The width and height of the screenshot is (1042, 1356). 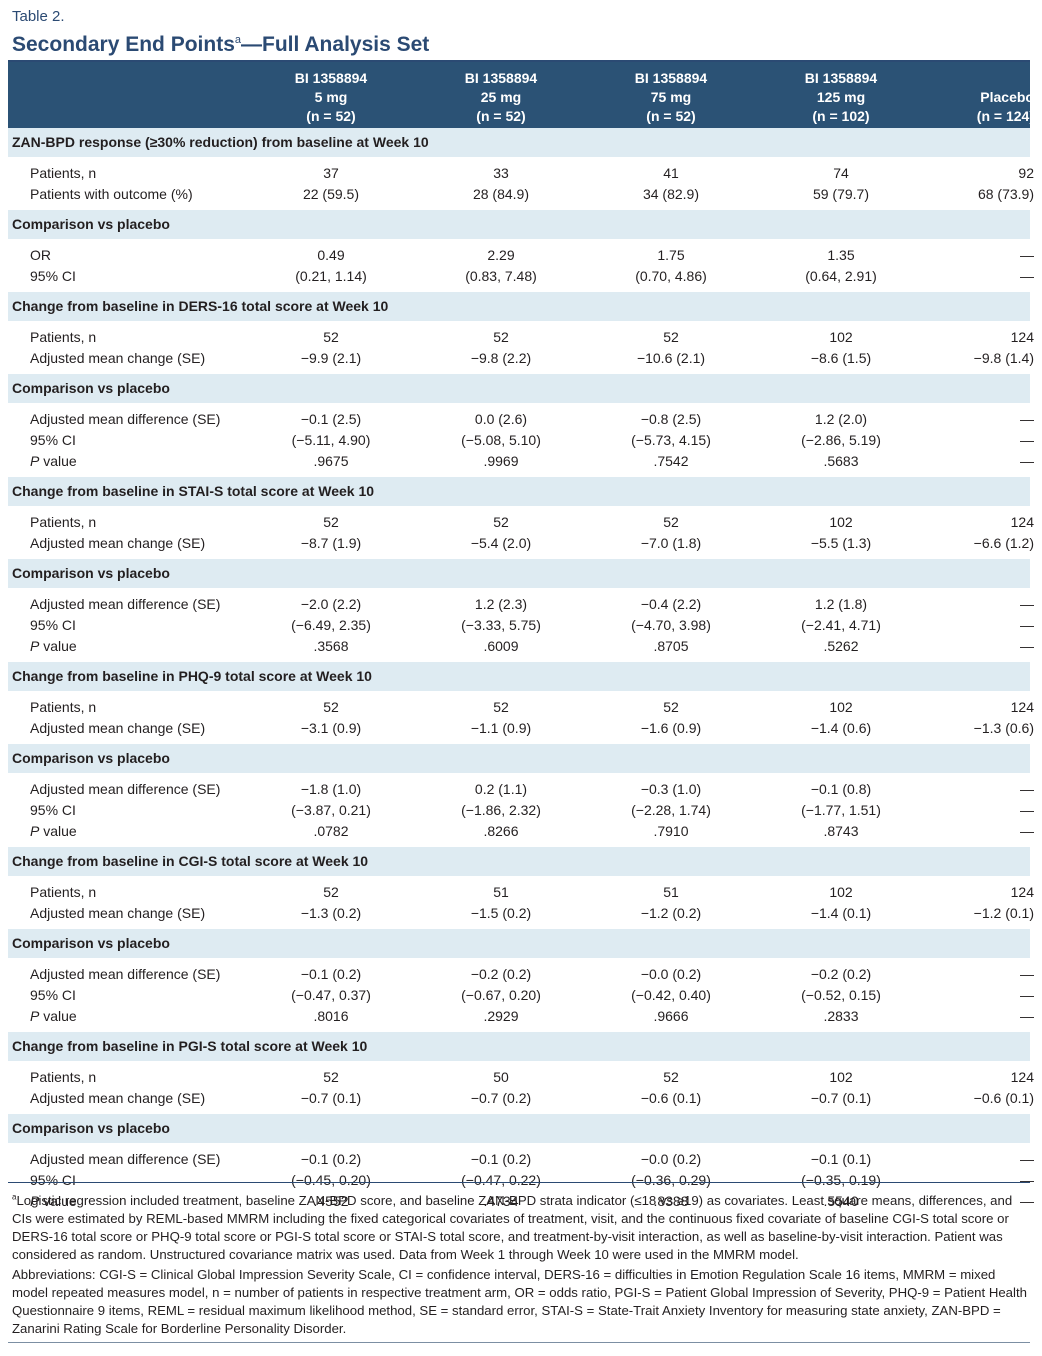 What do you see at coordinates (501, 728) in the screenshot?
I see `table-cell: −1.1 (0.9)` at bounding box center [501, 728].